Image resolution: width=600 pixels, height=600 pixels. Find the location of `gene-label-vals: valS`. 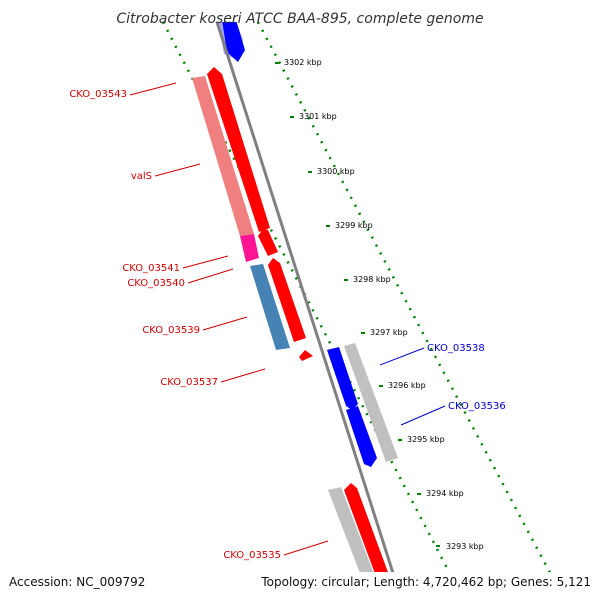

gene-label-vals: valS is located at coordinates (166, 172).